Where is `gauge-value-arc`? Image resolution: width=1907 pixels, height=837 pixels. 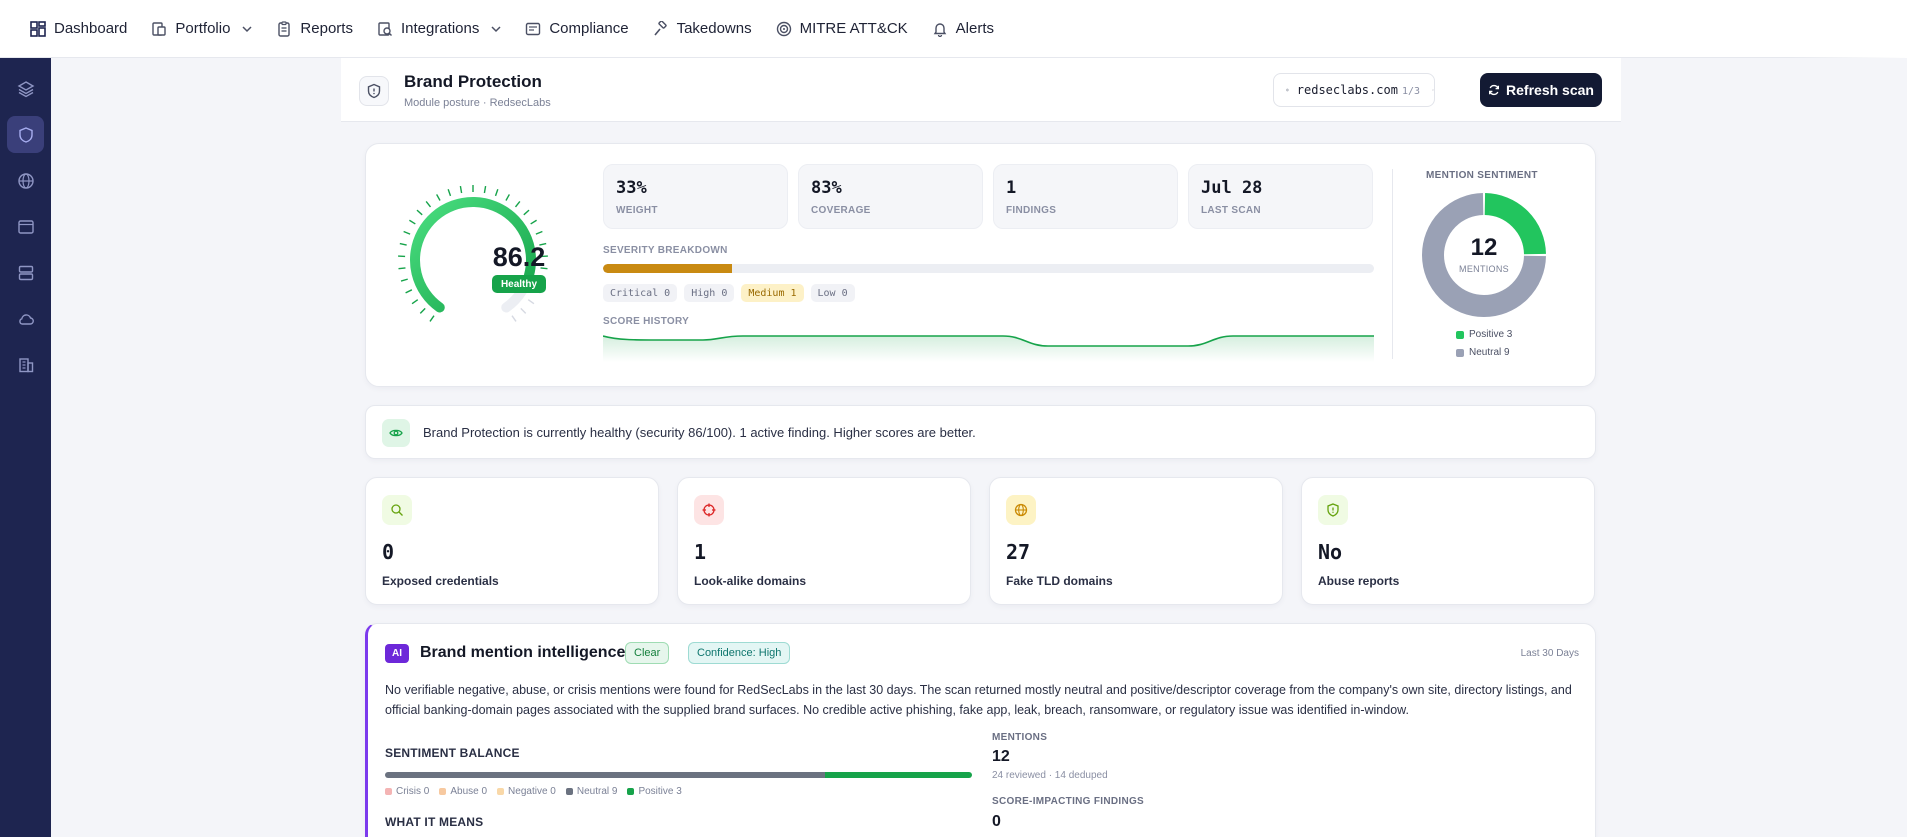 gauge-value-arc is located at coordinates (473, 255).